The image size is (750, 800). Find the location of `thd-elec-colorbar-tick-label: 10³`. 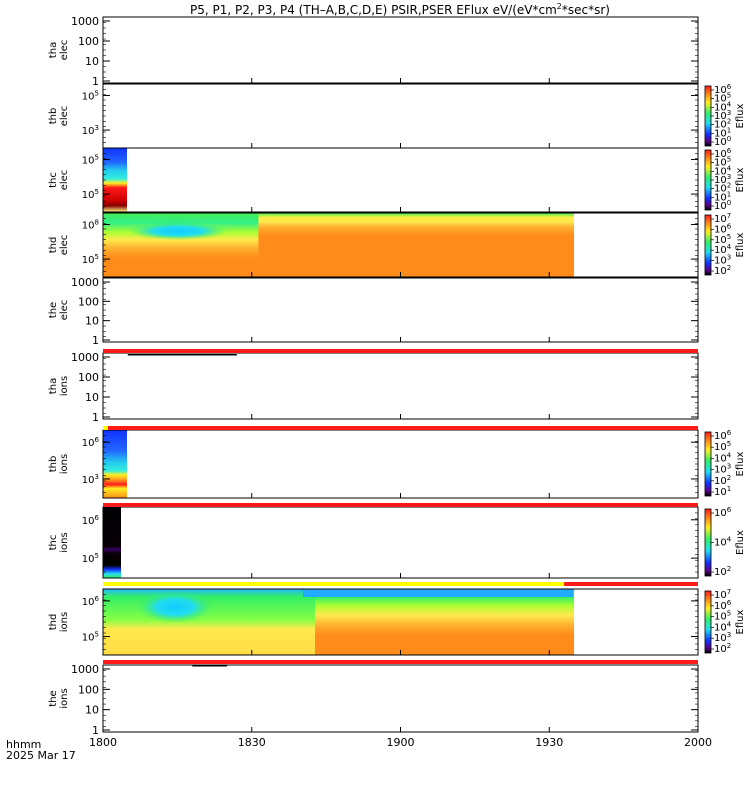

thd-elec-colorbar-tick-label: 10³ is located at coordinates (722, 260).